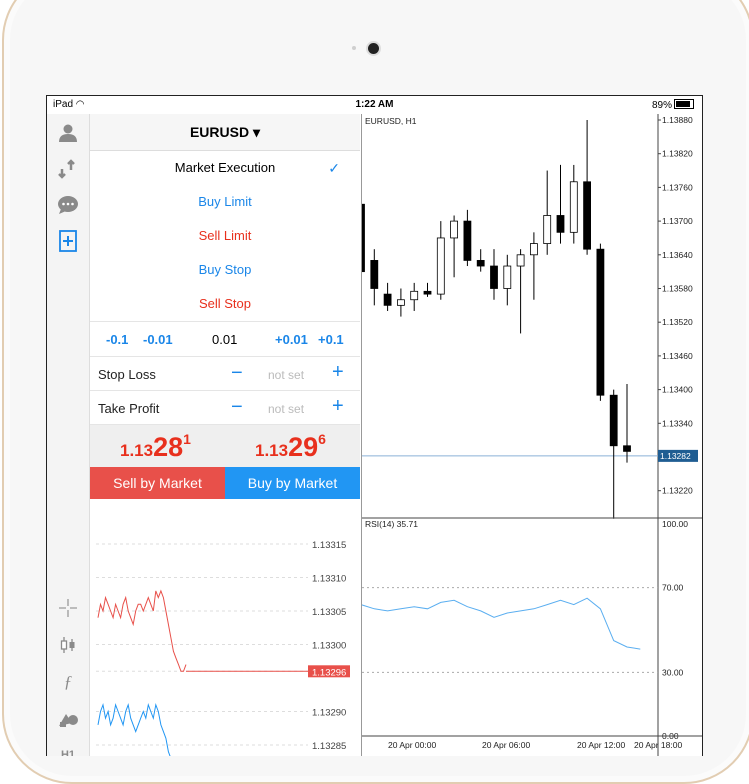 The image size is (749, 784). What do you see at coordinates (677, 322) in the screenshot?
I see `price-axis-label: 1.13520` at bounding box center [677, 322].